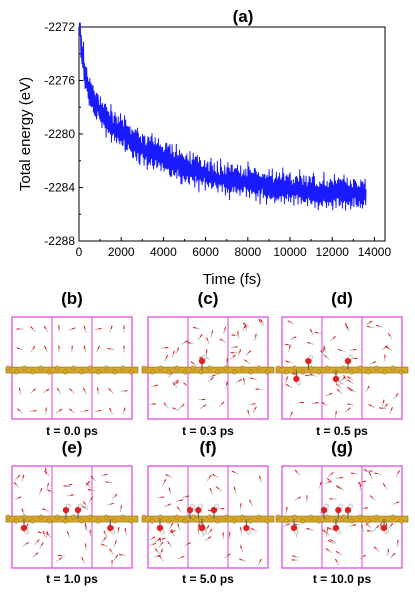  What do you see at coordinates (63, 134) in the screenshot?
I see `y-axis: -2272 -2276 -2280 -2284 -2288` at bounding box center [63, 134].